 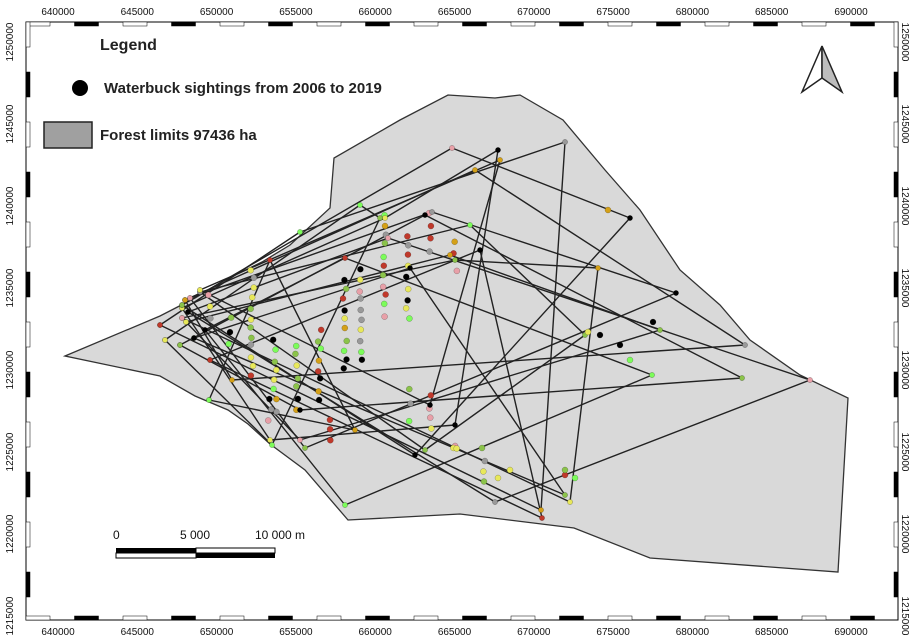 What do you see at coordinates (904, 206) in the screenshot?
I see `y-tick-right: 1240000` at bounding box center [904, 206].